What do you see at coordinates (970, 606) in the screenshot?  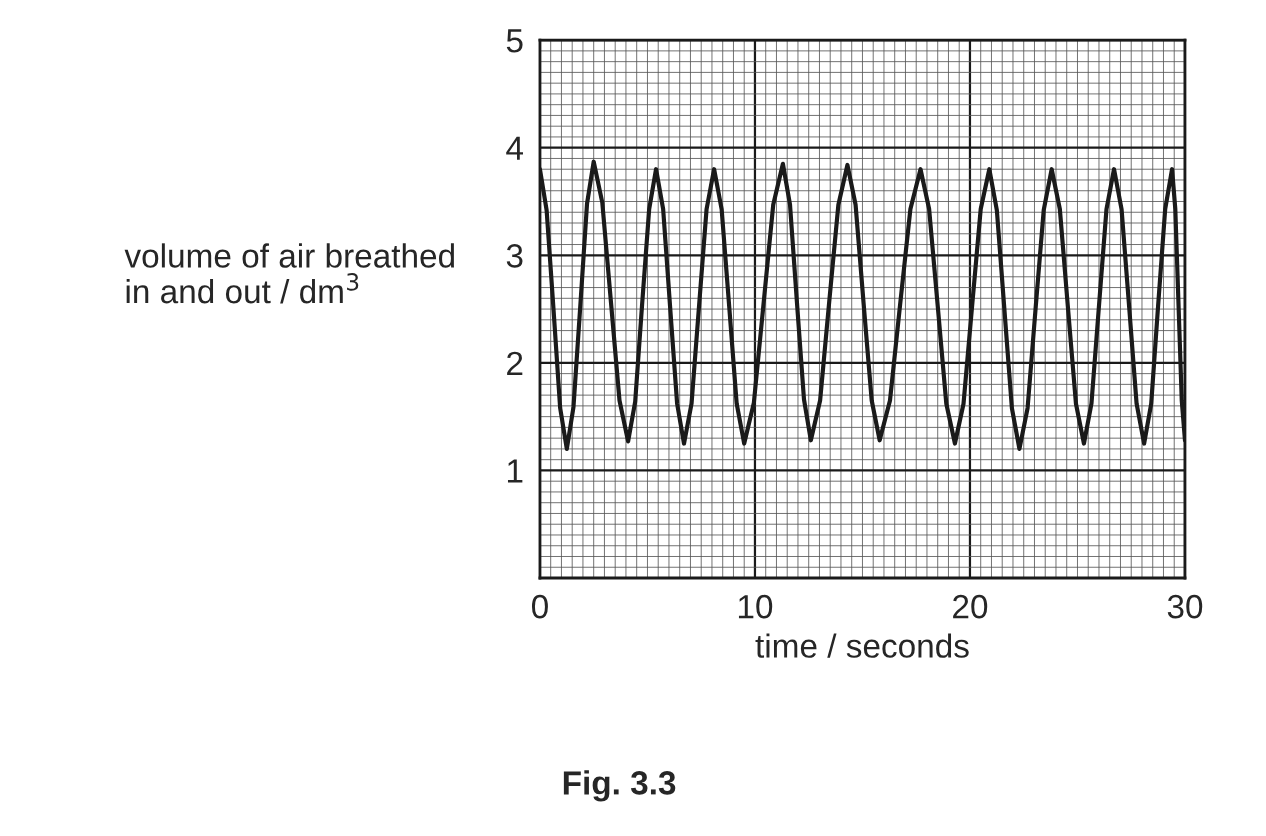 I see `x-tick-label: 20` at bounding box center [970, 606].